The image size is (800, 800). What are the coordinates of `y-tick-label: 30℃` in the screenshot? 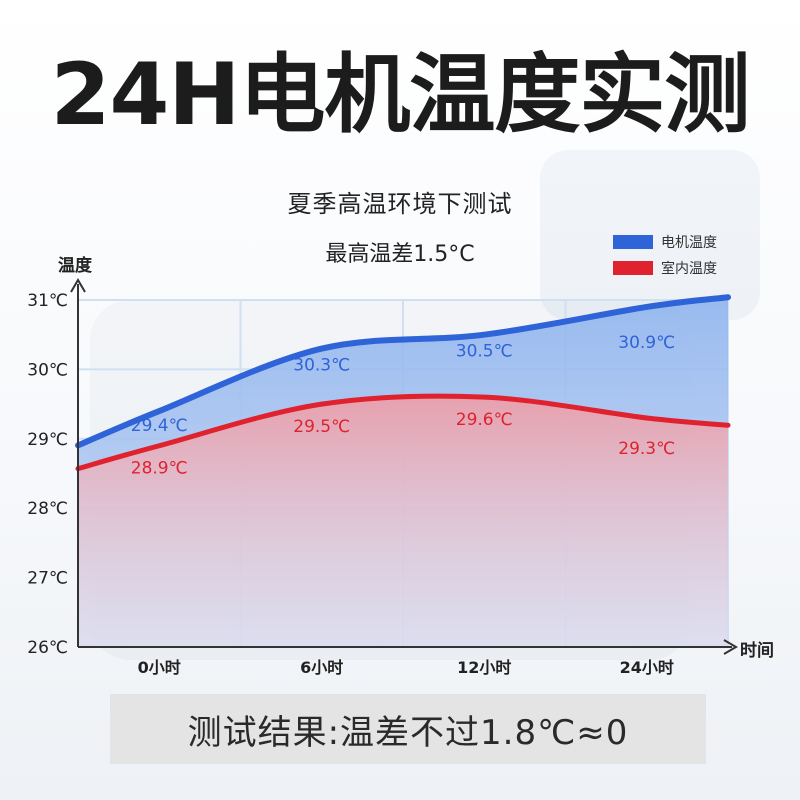 It's located at (47, 370).